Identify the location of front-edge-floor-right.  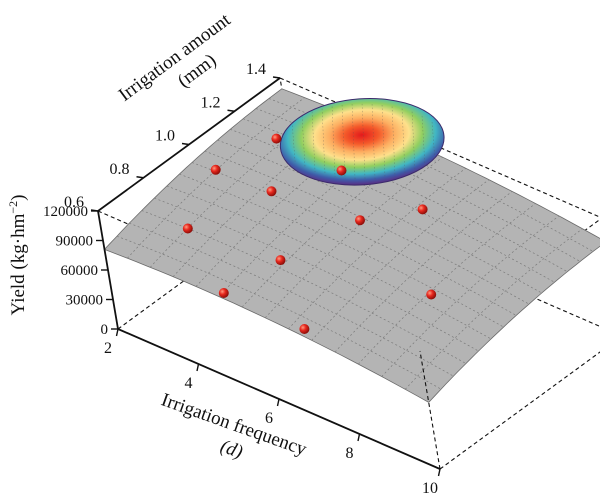
(519, 410).